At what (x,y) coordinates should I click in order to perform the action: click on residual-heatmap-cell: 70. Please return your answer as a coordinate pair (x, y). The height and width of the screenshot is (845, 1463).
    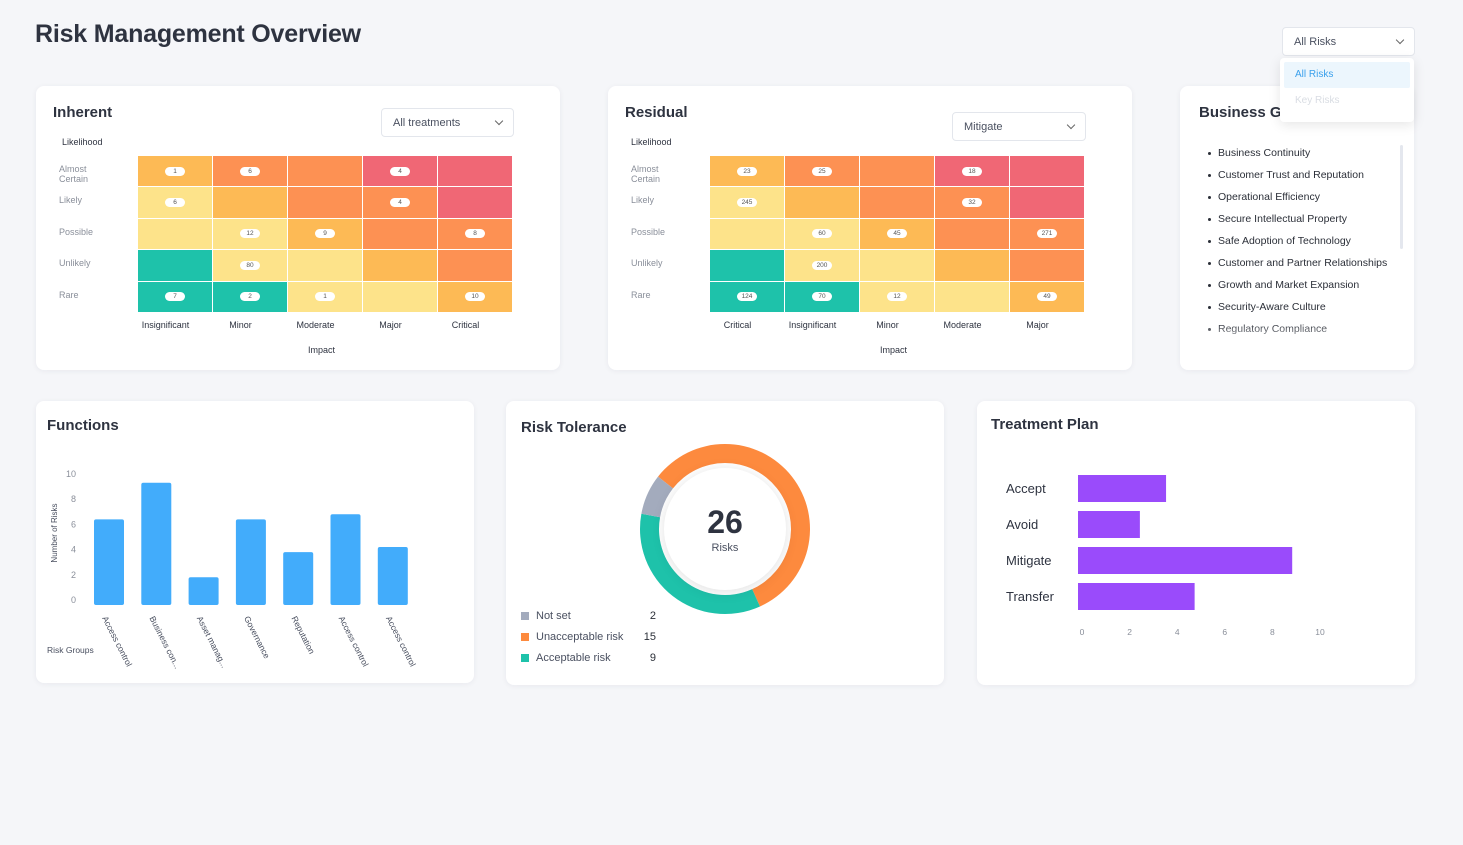
    Looking at the image, I should click on (822, 296).